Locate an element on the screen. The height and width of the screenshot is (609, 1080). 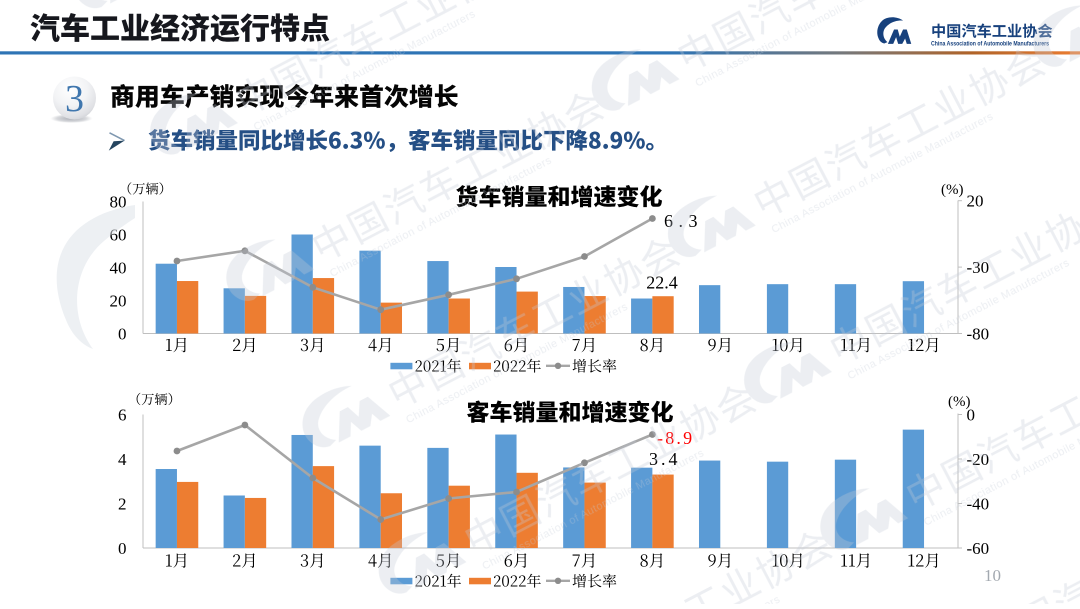
svg-text: 80 is located at coordinates (118, 202).